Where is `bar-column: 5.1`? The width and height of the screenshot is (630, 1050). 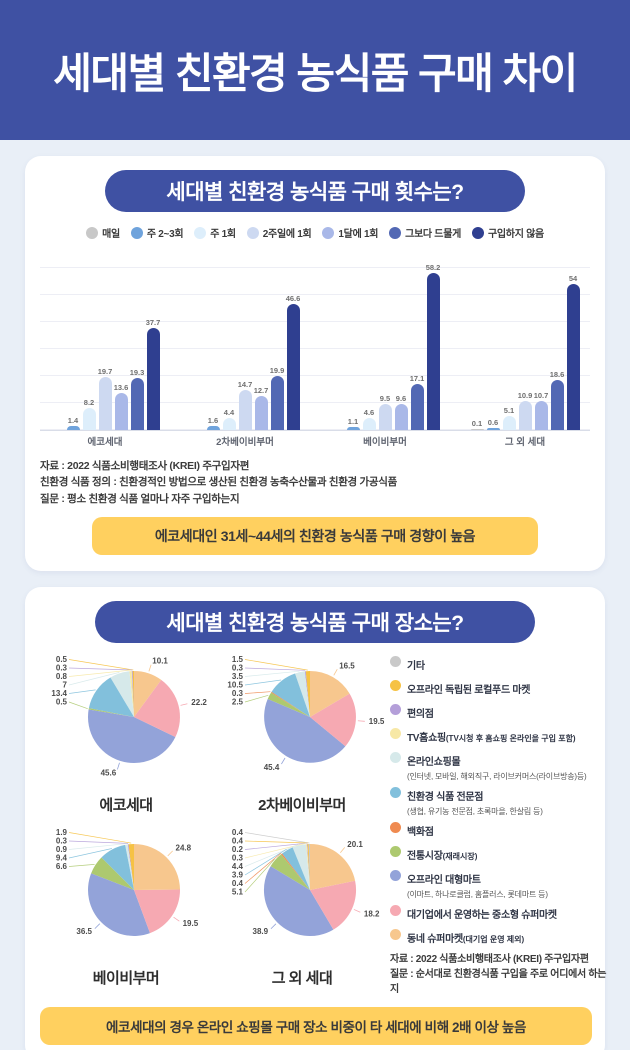
bar-column: 5.1 is located at coordinates (509, 340).